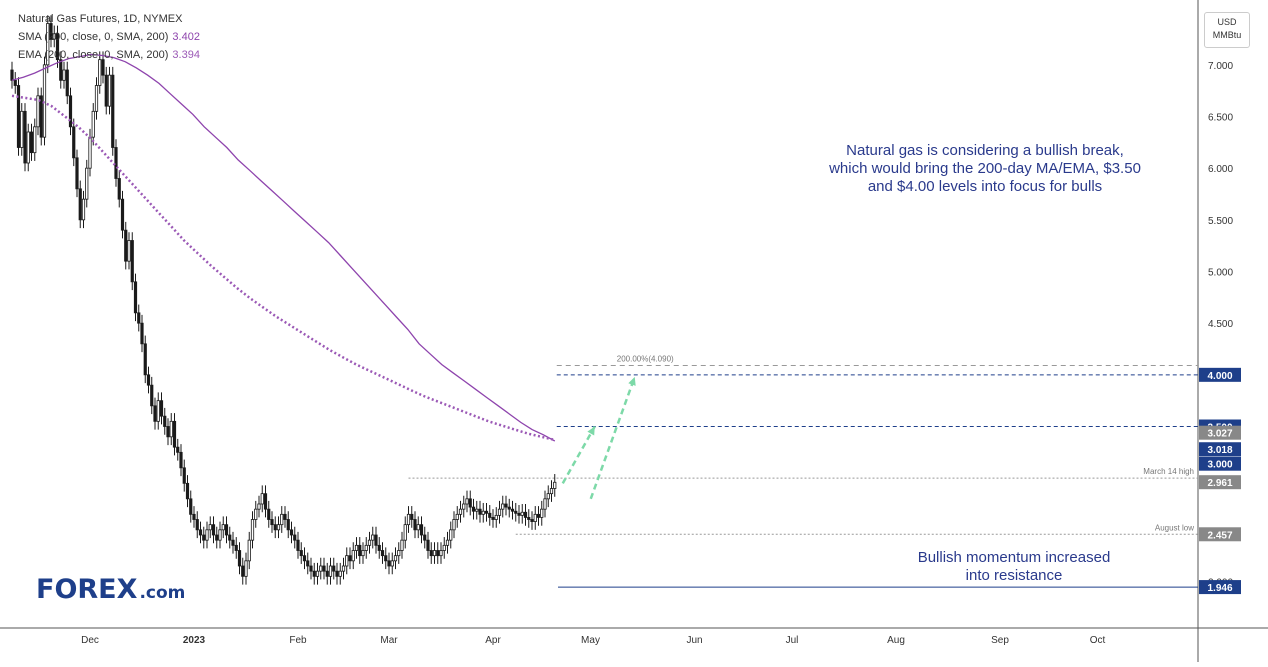 The image size is (1268, 667). I want to click on currency-unit-button: USD MMBtu, so click(1227, 30).